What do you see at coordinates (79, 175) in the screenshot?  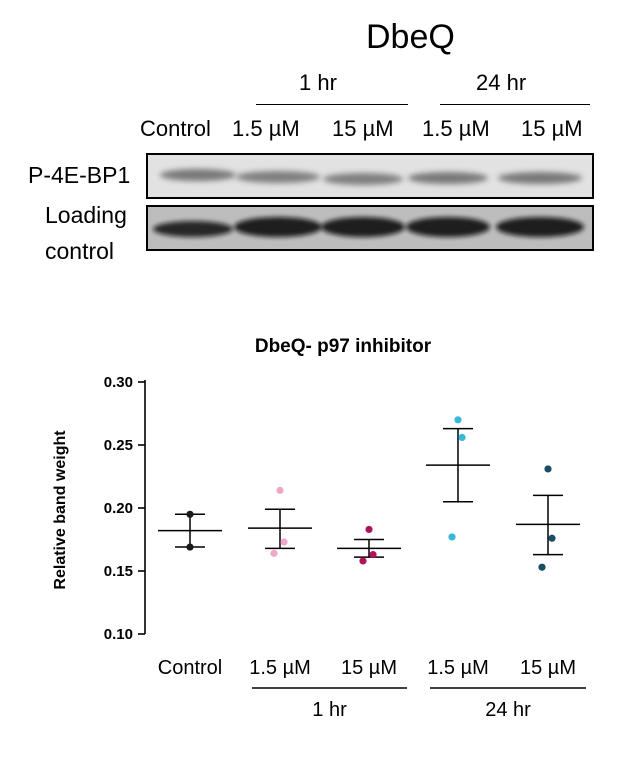 I see `blot-row-label-p4ebp1: P-4E-BP1` at bounding box center [79, 175].